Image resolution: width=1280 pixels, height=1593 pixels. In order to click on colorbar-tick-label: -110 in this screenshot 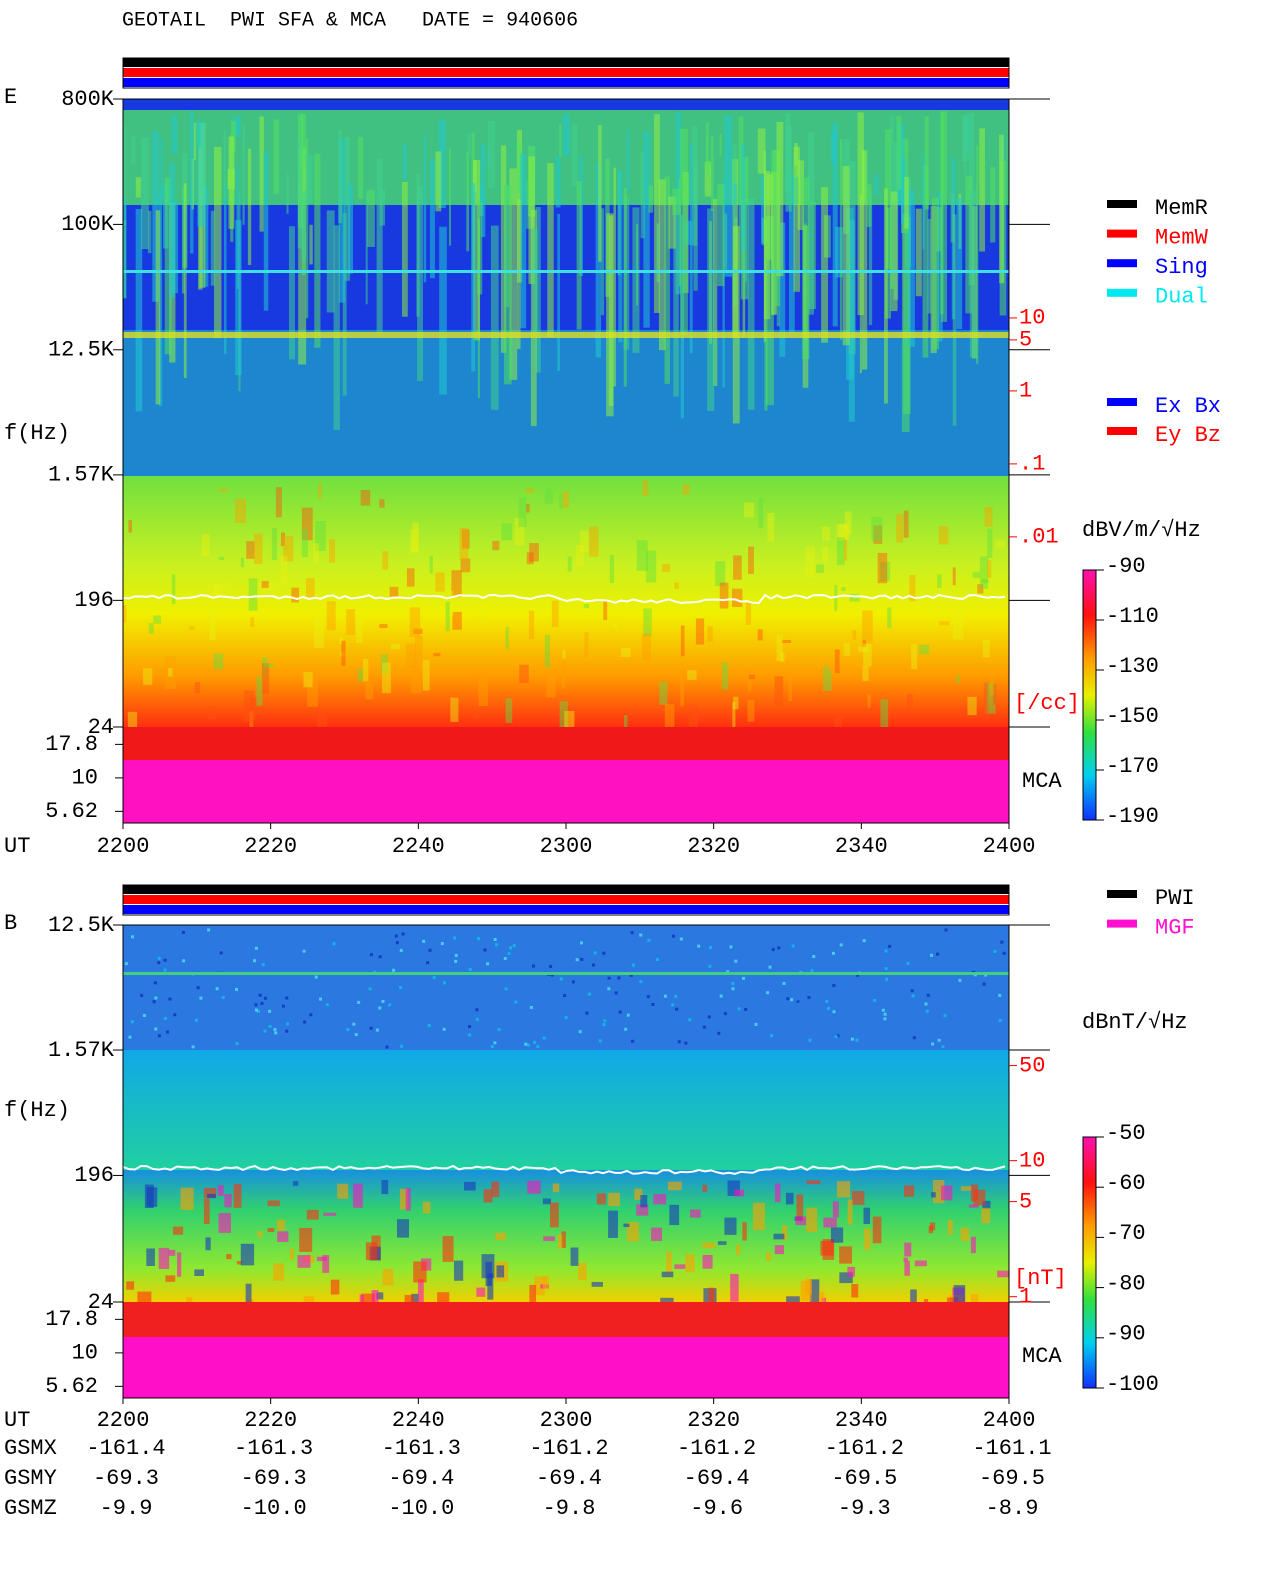, I will do `click(1132, 616)`.